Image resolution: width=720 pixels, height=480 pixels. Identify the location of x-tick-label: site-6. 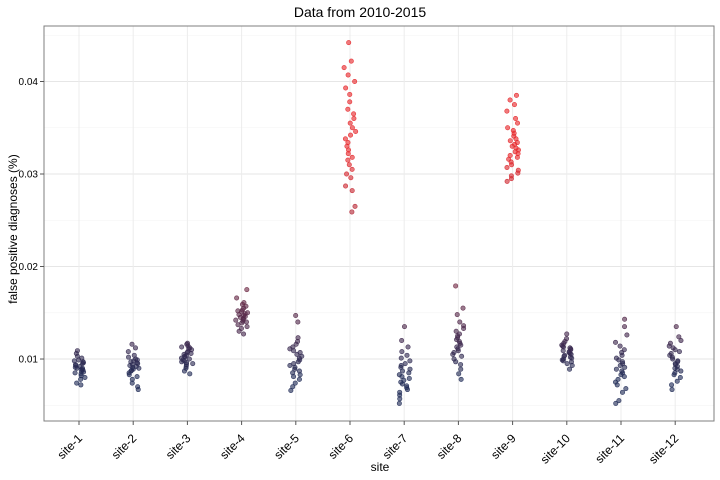
(340, 446).